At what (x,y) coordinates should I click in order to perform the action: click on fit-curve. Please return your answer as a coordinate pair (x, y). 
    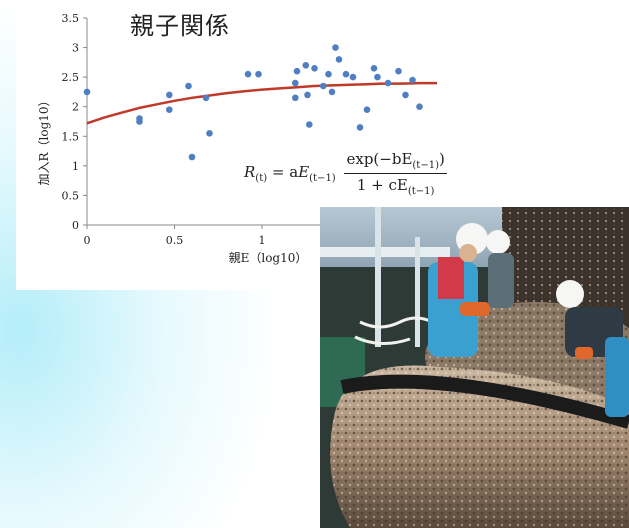
    Looking at the image, I should click on (261, 103).